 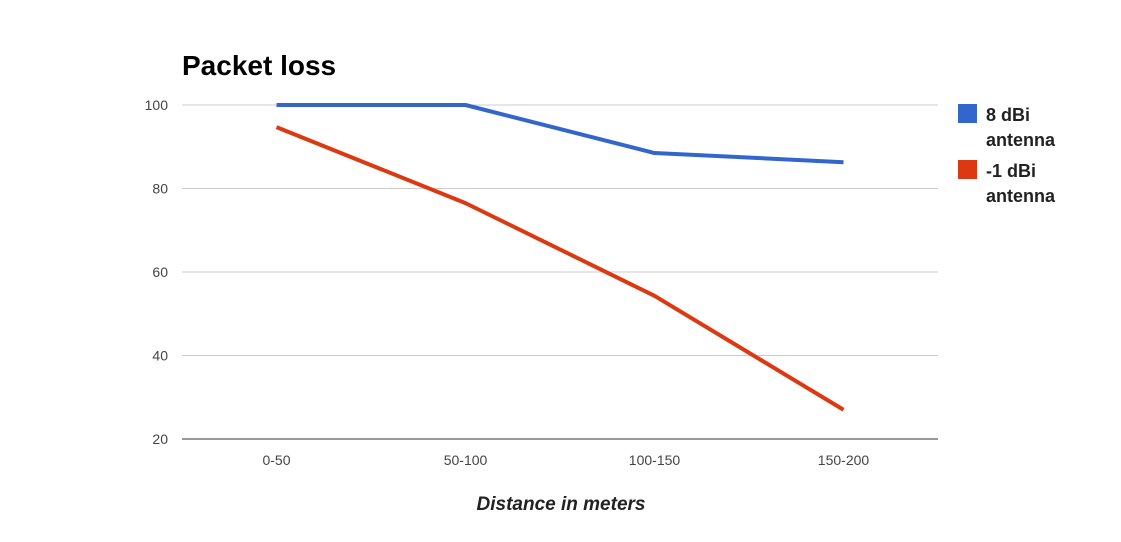 What do you see at coordinates (157, 105) in the screenshot?
I see `y-tick-label: 100` at bounding box center [157, 105].